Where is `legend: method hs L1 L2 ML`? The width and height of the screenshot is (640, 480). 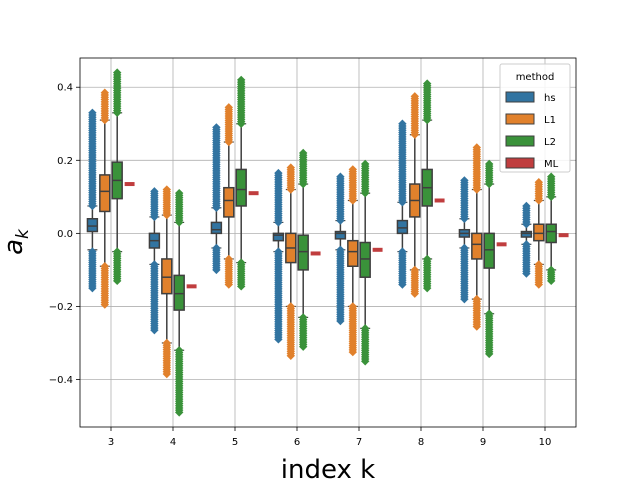 legend: method hs L1 L2 ML is located at coordinates (535, 118).